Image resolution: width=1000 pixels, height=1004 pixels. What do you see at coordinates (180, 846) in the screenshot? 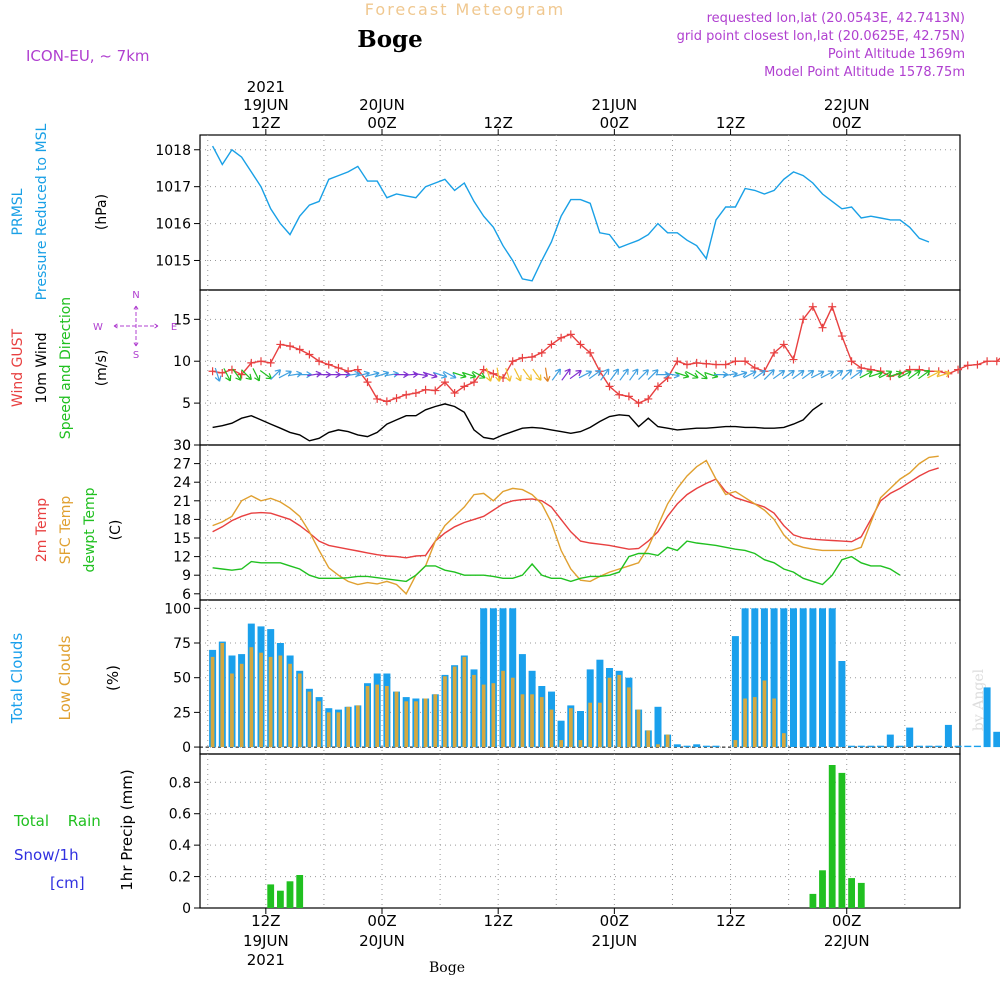
I see `y-tick-label: 0.4` at bounding box center [180, 846].